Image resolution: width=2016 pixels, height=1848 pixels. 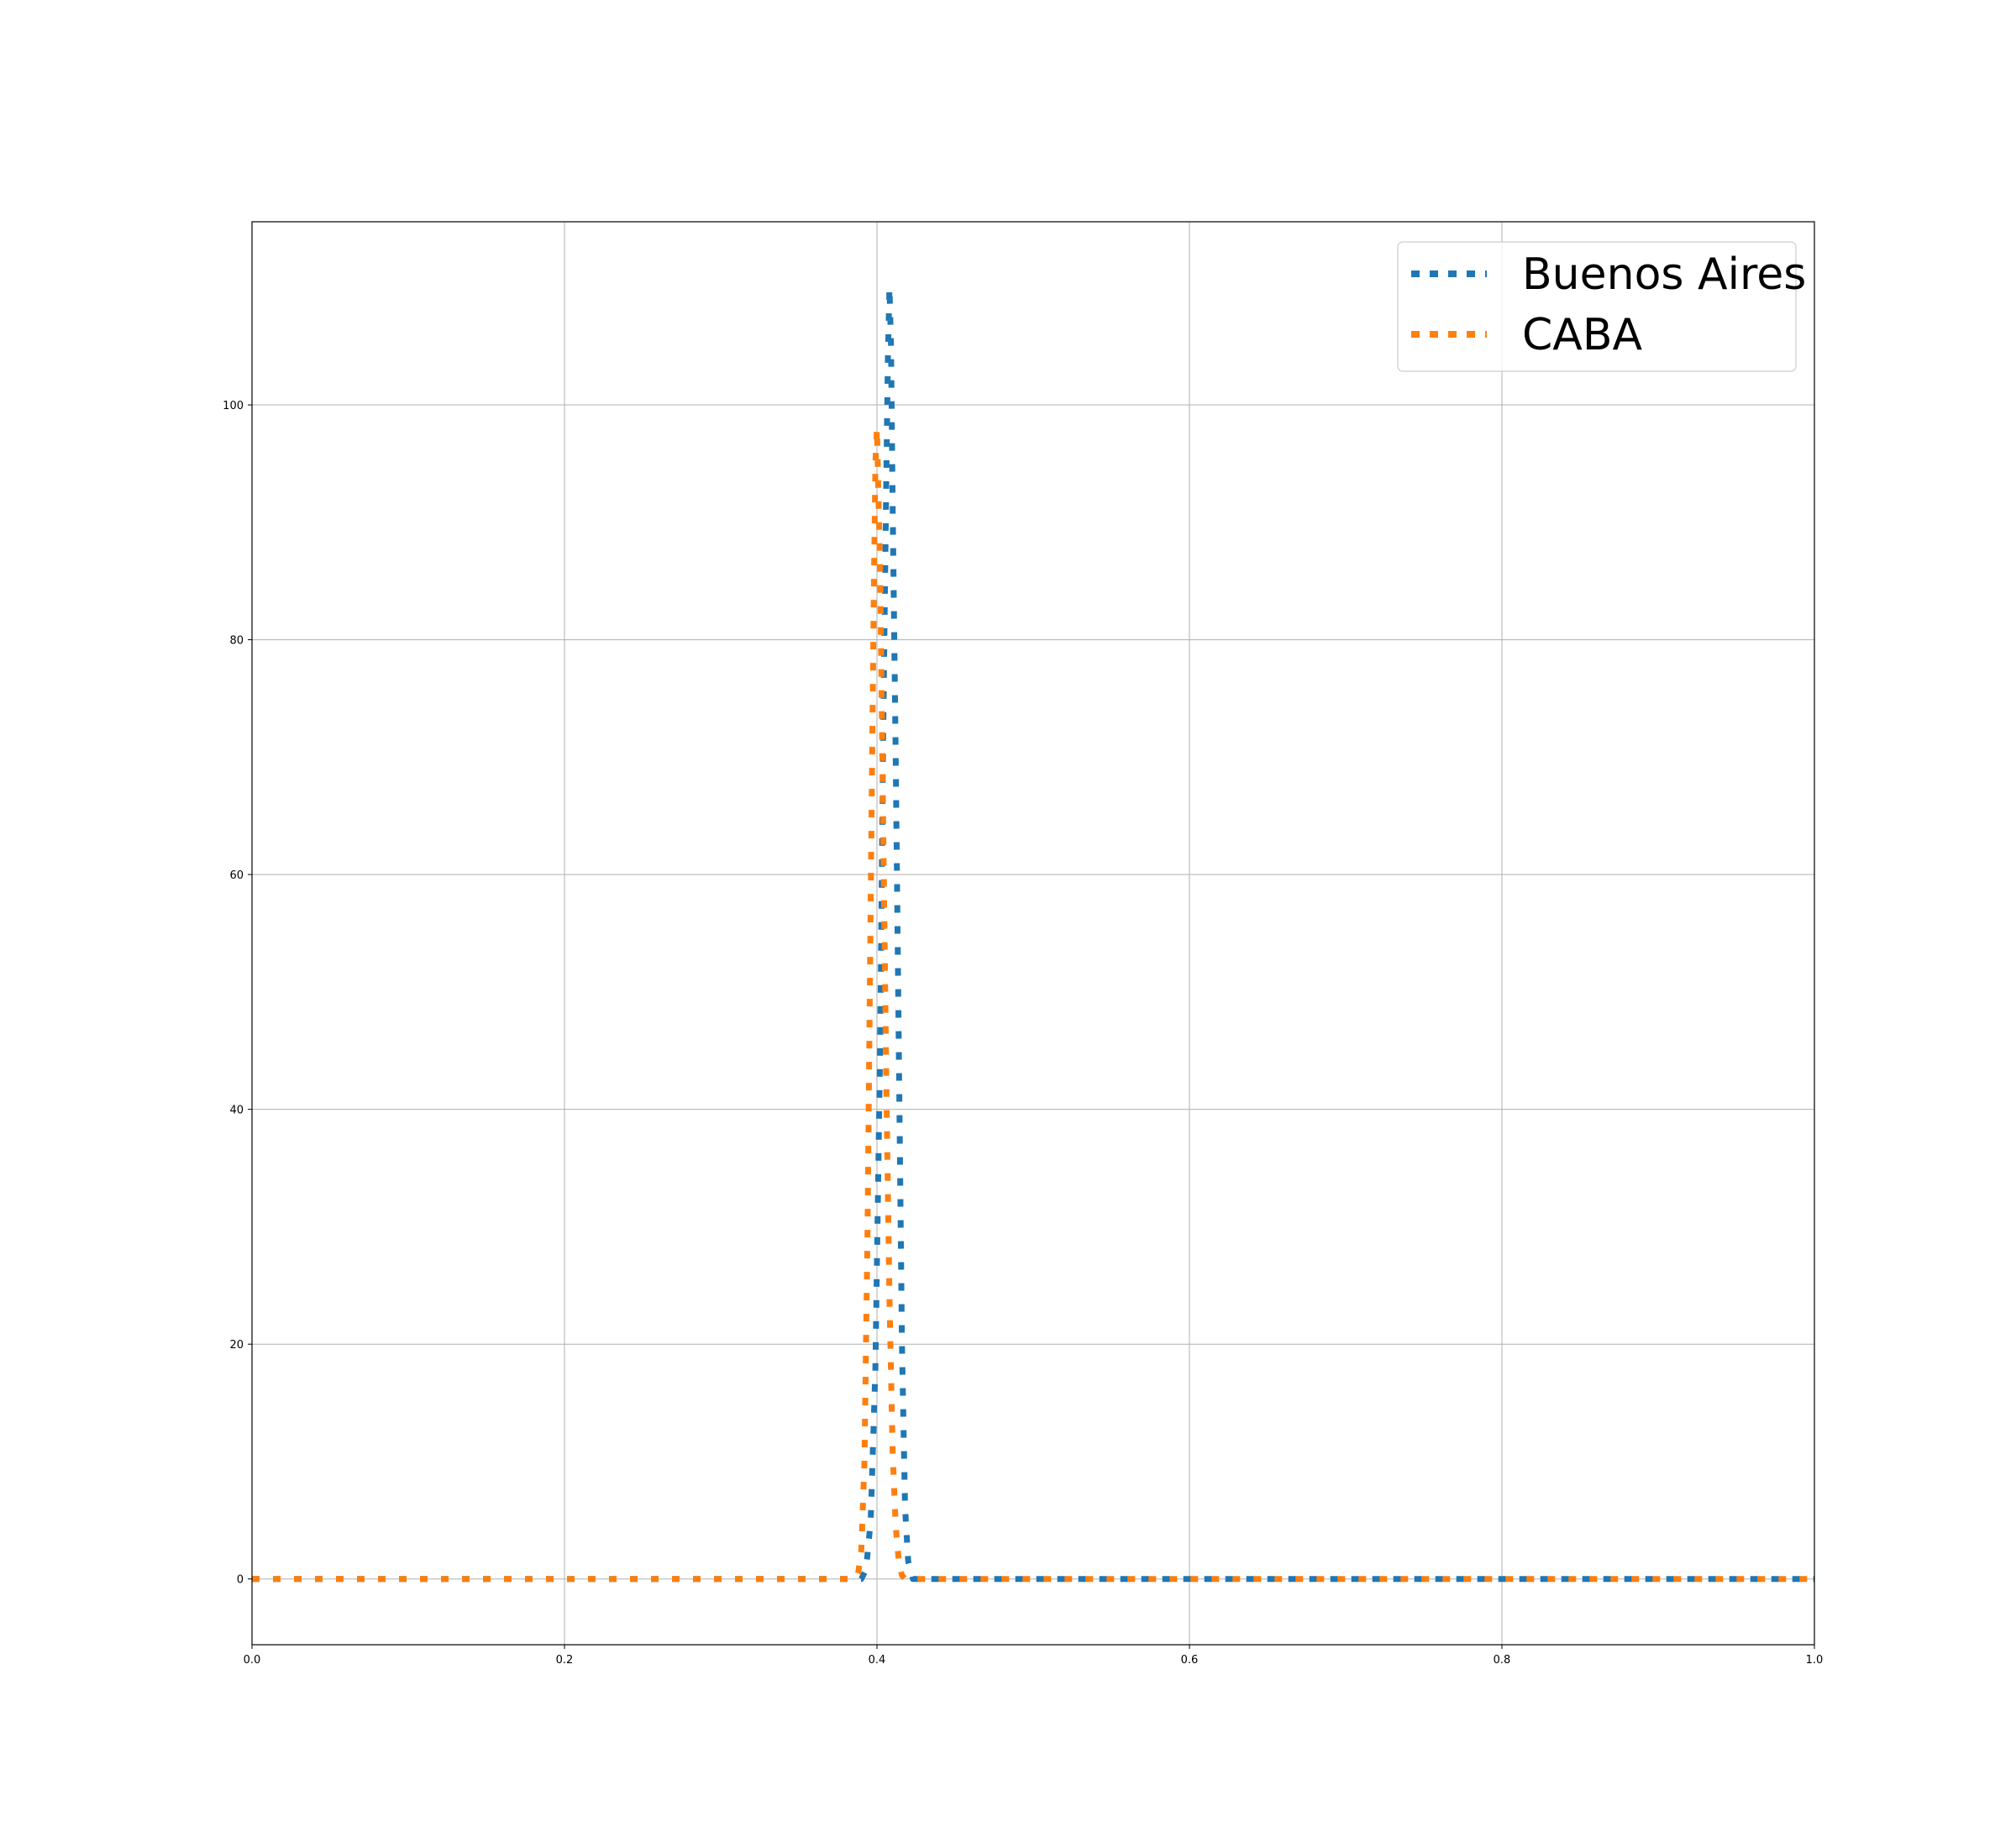 What do you see at coordinates (565, 1660) in the screenshot?
I see `x-tick-label: 0.2` at bounding box center [565, 1660].